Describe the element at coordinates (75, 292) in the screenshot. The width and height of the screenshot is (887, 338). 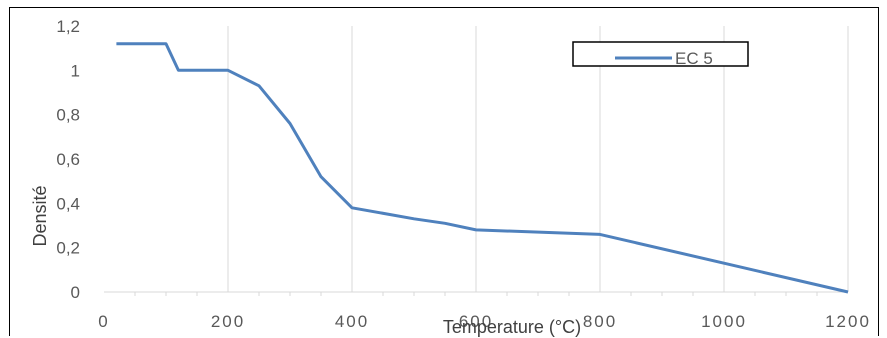
I see `y-tick-label: 0` at that location.